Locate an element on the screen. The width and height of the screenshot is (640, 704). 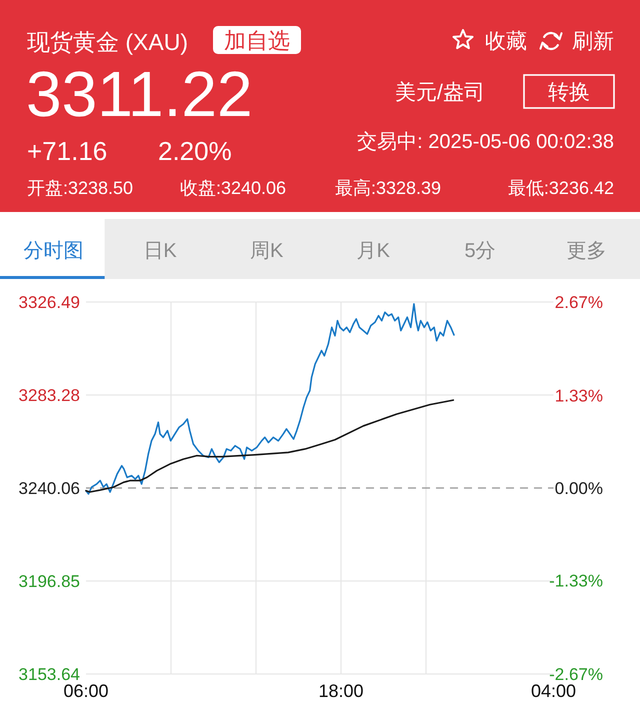
text: 2.20% is located at coordinates (195, 151).